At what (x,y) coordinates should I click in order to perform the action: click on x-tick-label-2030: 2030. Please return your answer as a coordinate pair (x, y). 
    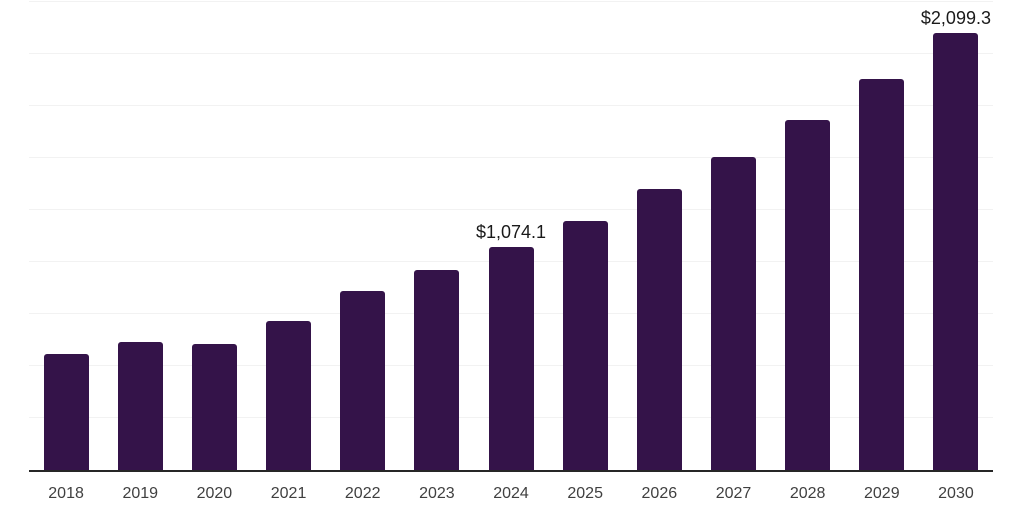
    Looking at the image, I should click on (956, 493).